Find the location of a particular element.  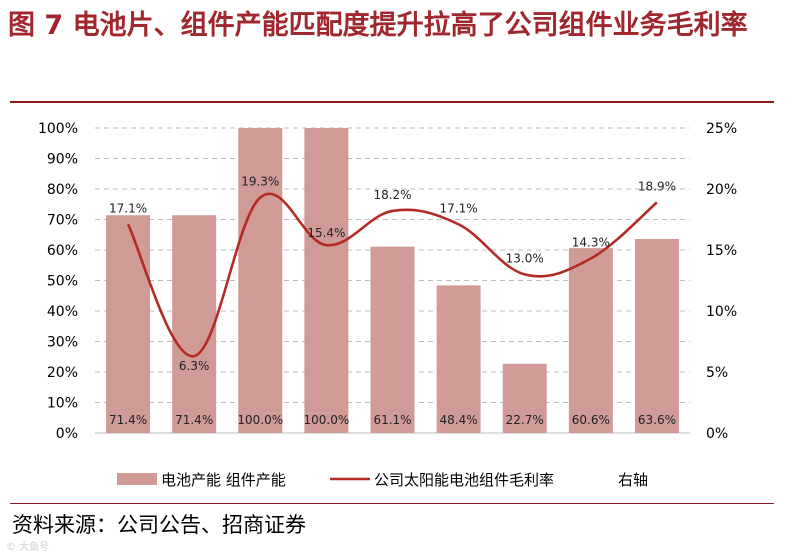

line-value-label: 19.3% is located at coordinates (260, 182).